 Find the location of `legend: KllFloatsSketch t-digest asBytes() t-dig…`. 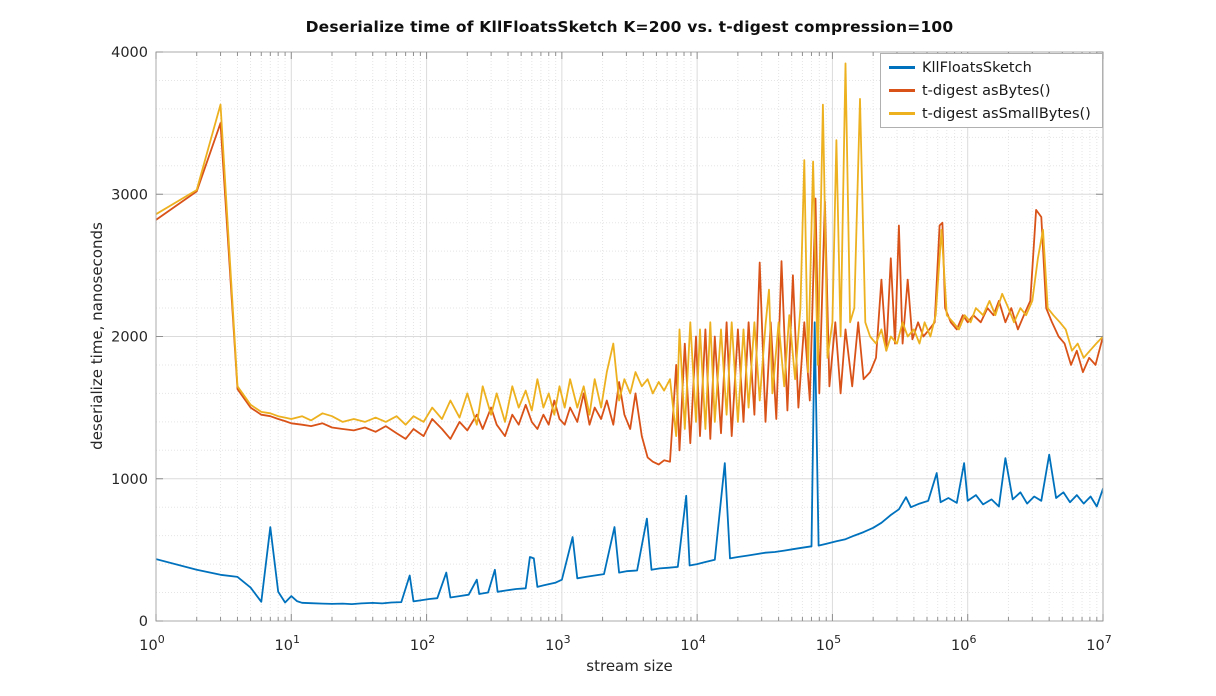

legend: KllFloatsSketch t-digest asBytes() t-dig… is located at coordinates (991, 90).